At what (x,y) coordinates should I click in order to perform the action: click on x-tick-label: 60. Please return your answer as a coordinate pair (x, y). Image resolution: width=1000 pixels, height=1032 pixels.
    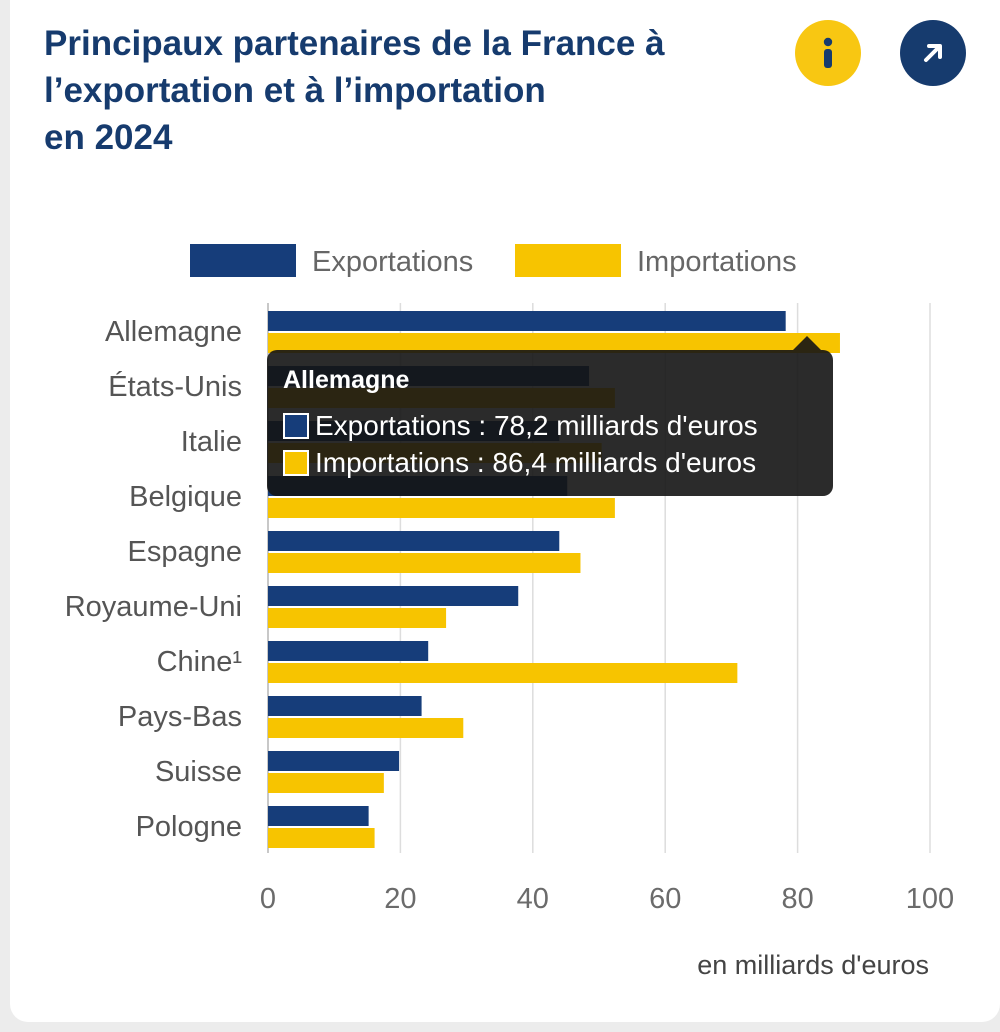
    Looking at the image, I should click on (665, 899).